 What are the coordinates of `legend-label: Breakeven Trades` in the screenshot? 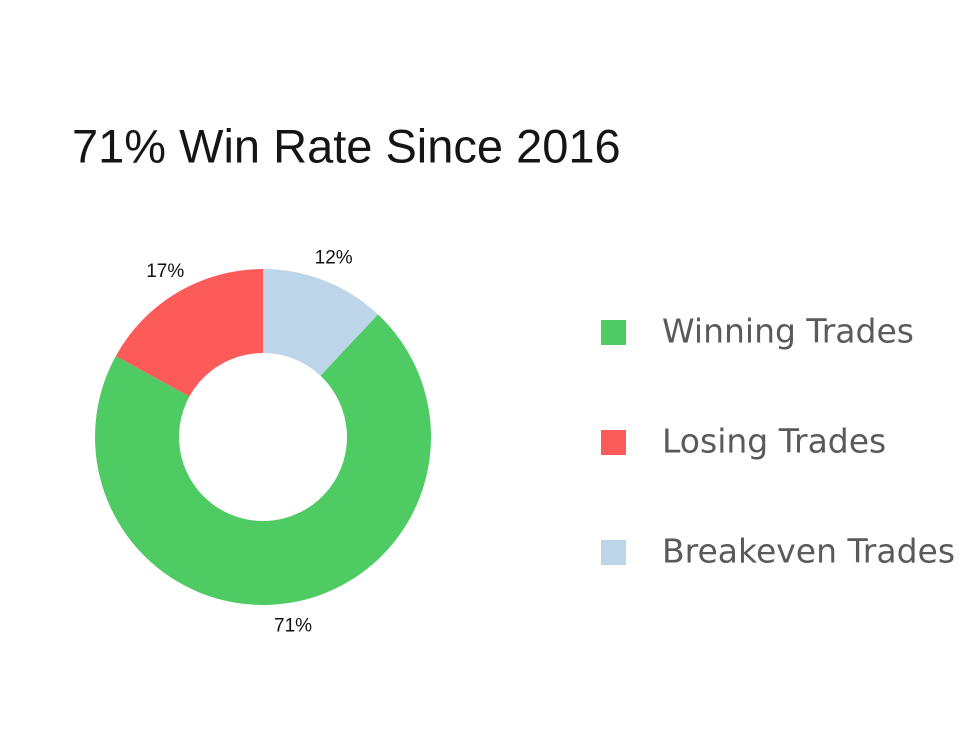 It's located at (808, 551).